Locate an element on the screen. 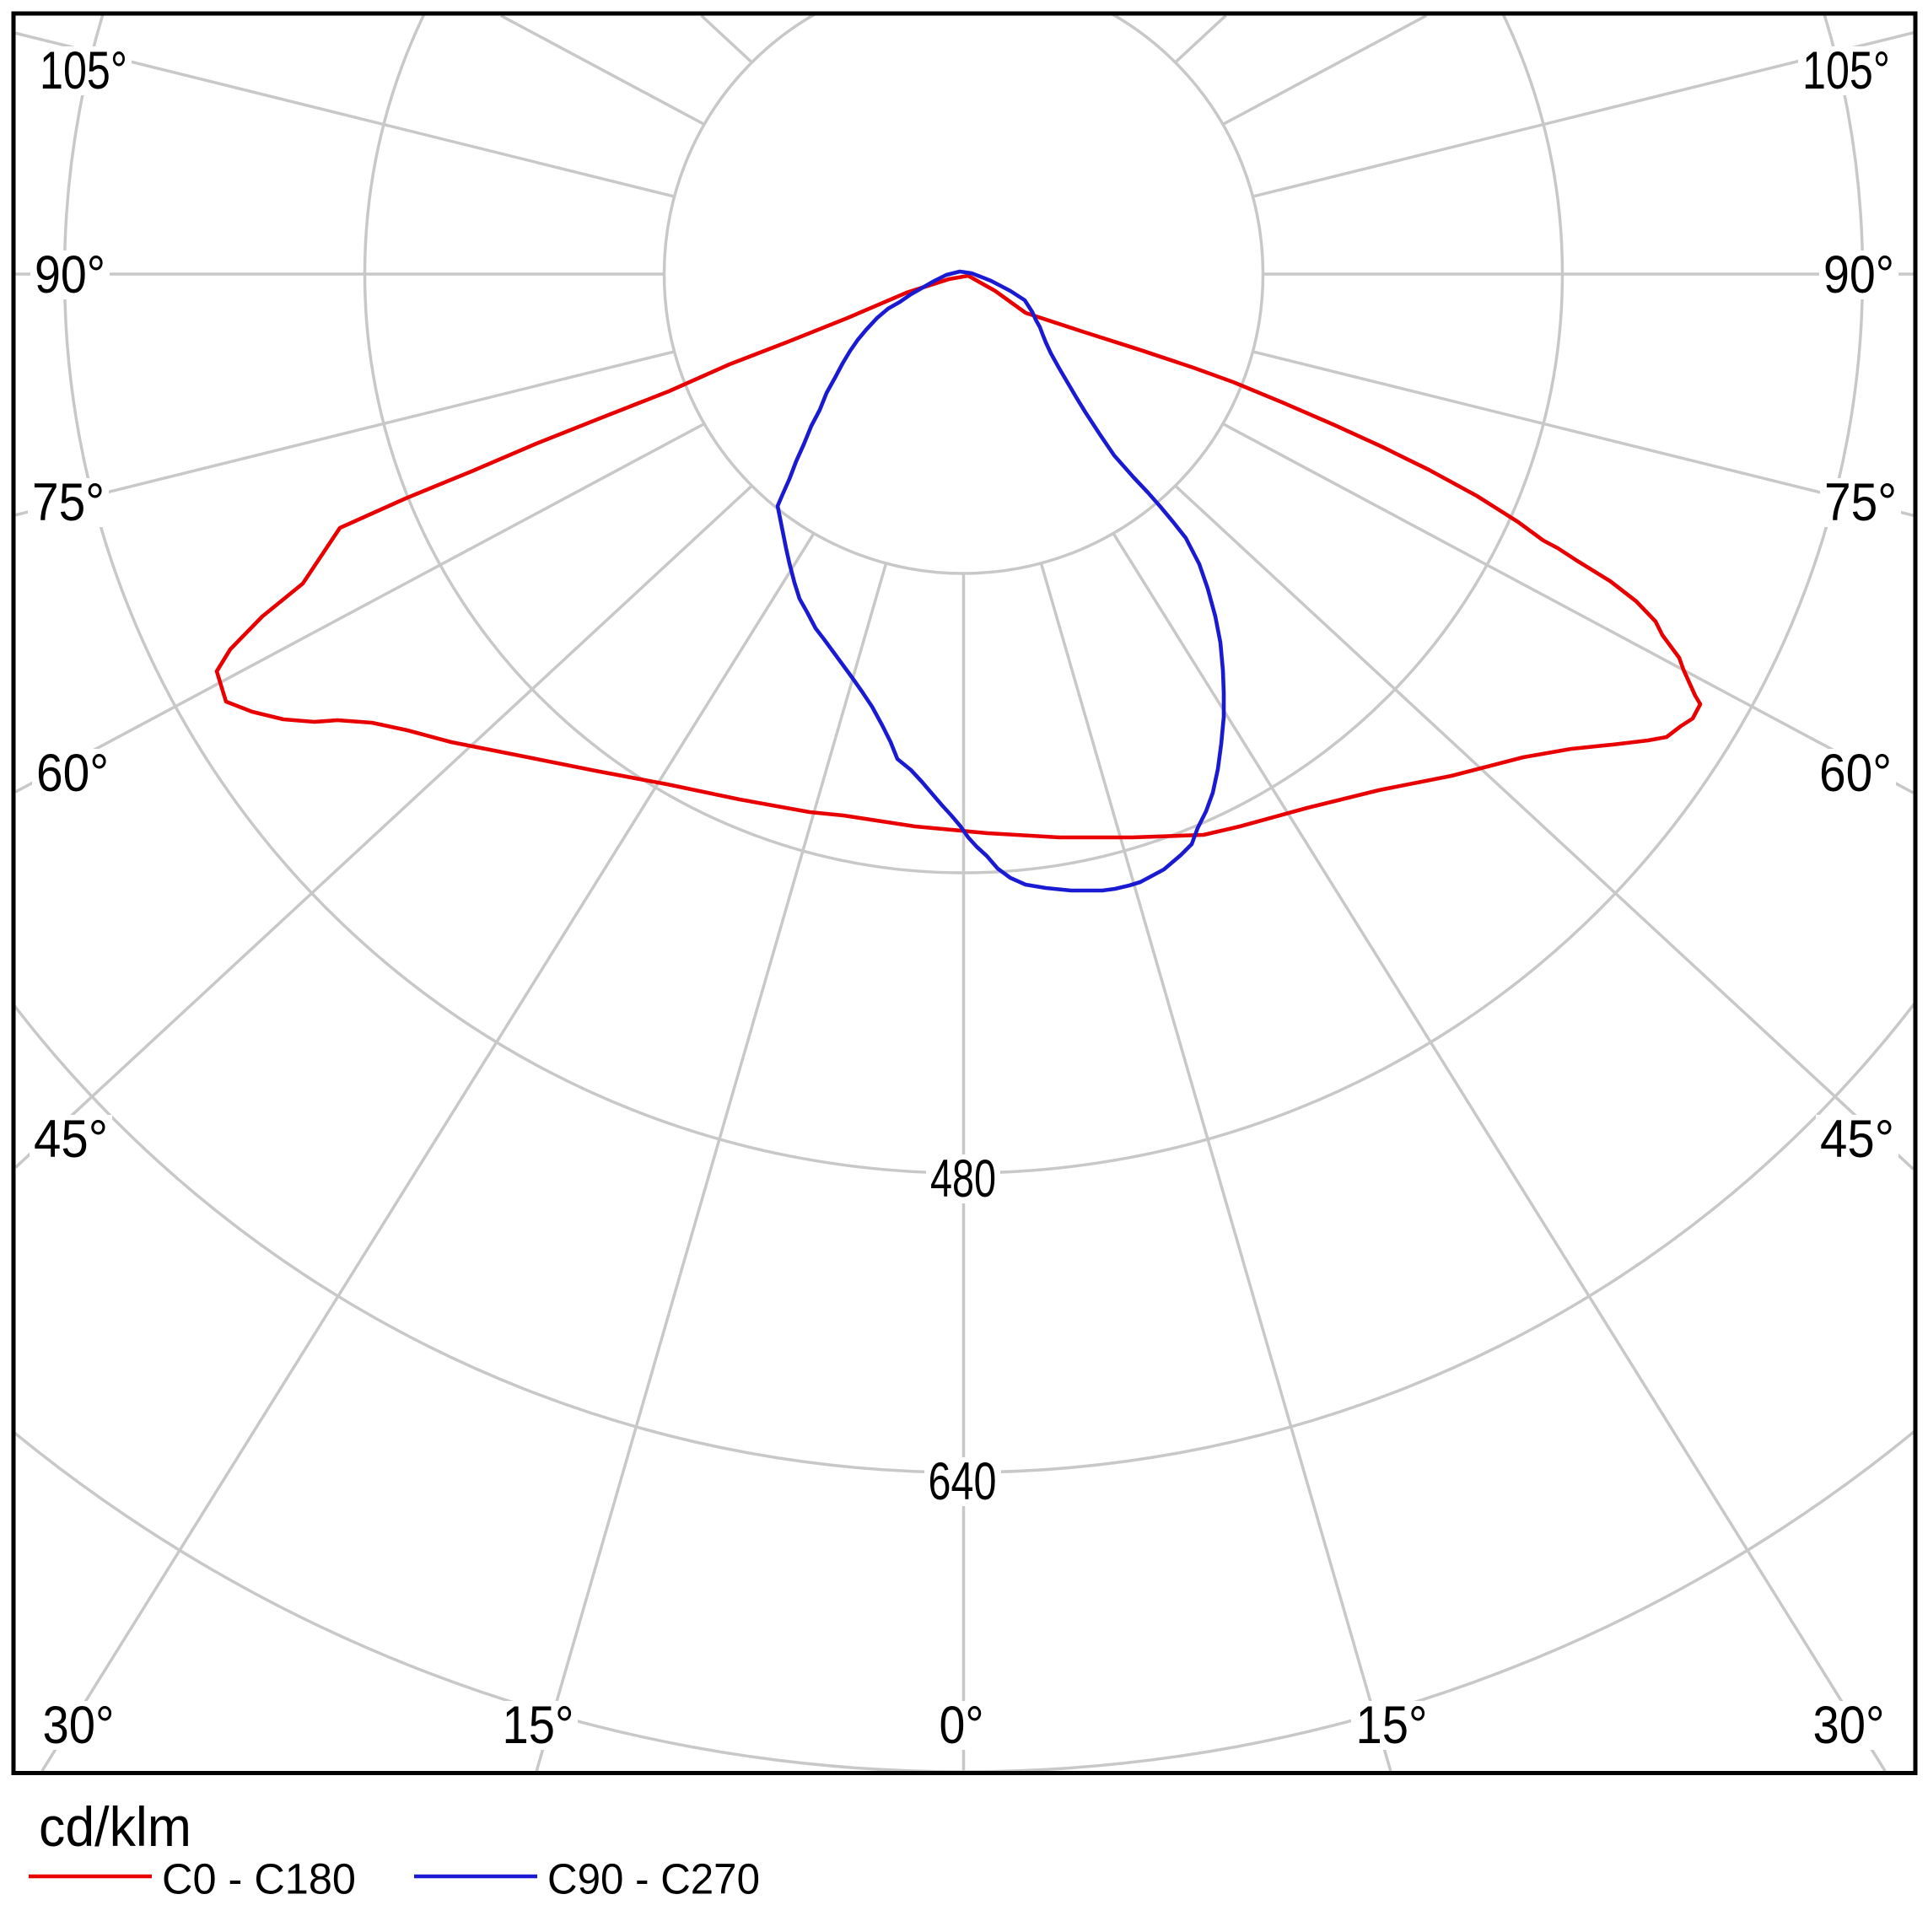 The height and width of the screenshot is (1932, 1928). svg-text: C90 - C270 is located at coordinates (653, 1879).